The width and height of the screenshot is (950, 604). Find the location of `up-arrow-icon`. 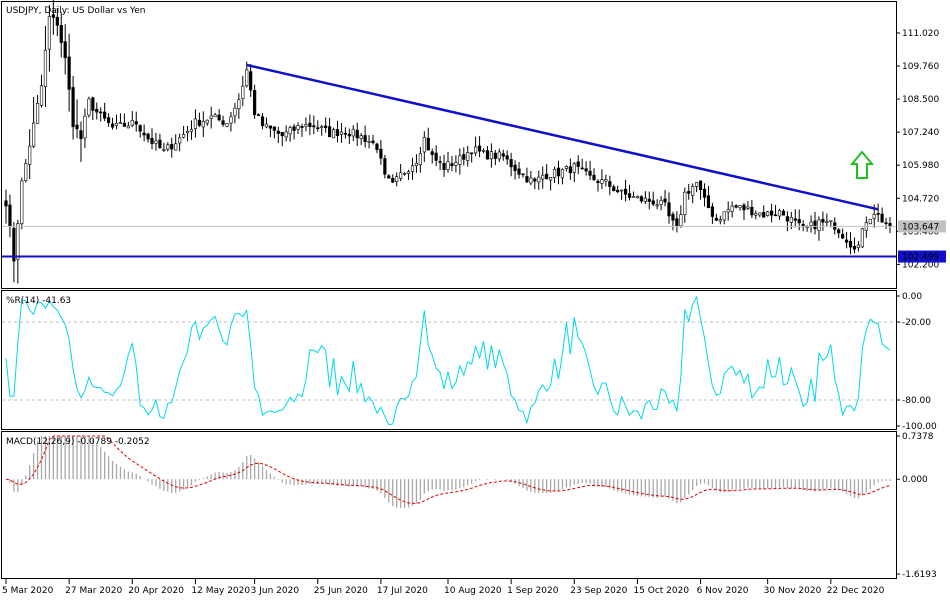

up-arrow-icon is located at coordinates (862, 164).